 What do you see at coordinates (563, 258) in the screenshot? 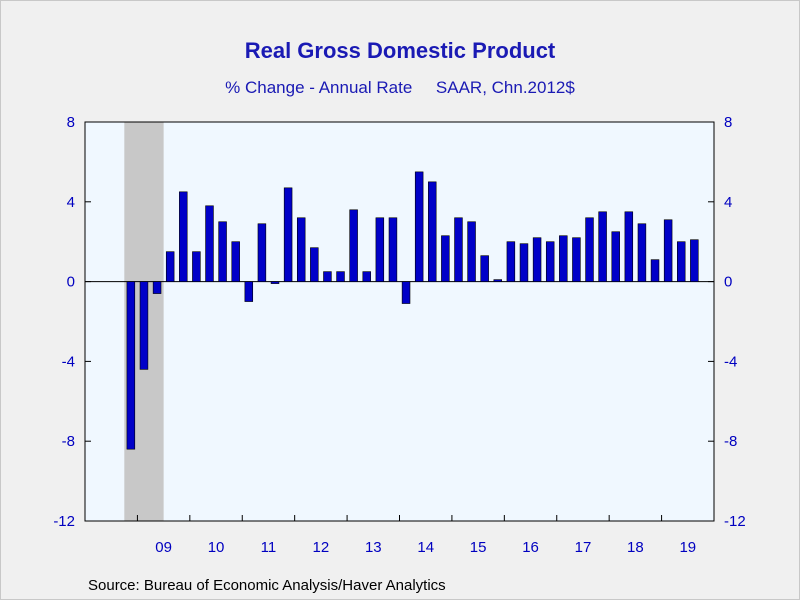
I see `bar-2017Q1` at bounding box center [563, 258].